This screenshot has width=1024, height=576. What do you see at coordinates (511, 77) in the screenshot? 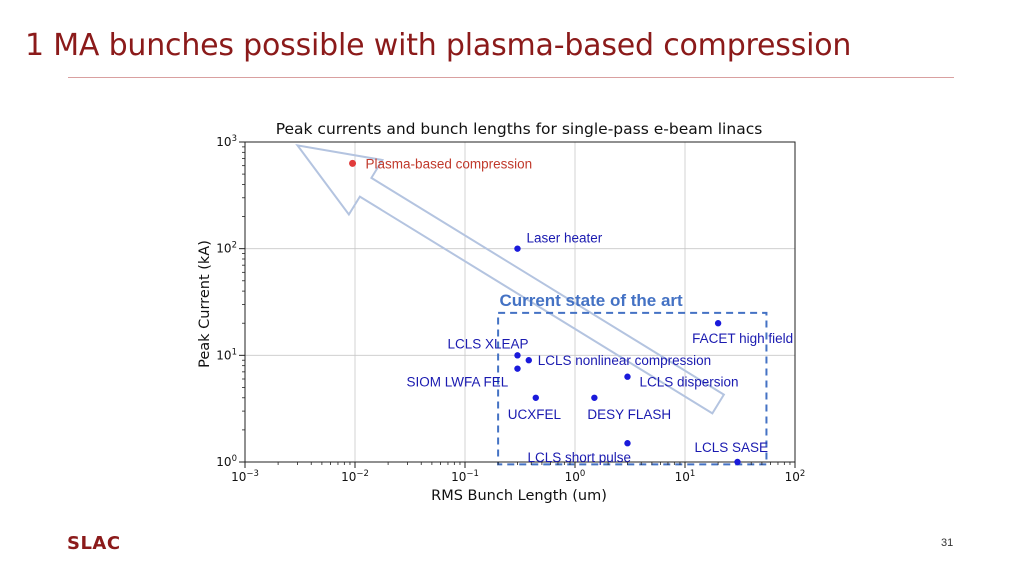
I see `title-divider` at bounding box center [511, 77].